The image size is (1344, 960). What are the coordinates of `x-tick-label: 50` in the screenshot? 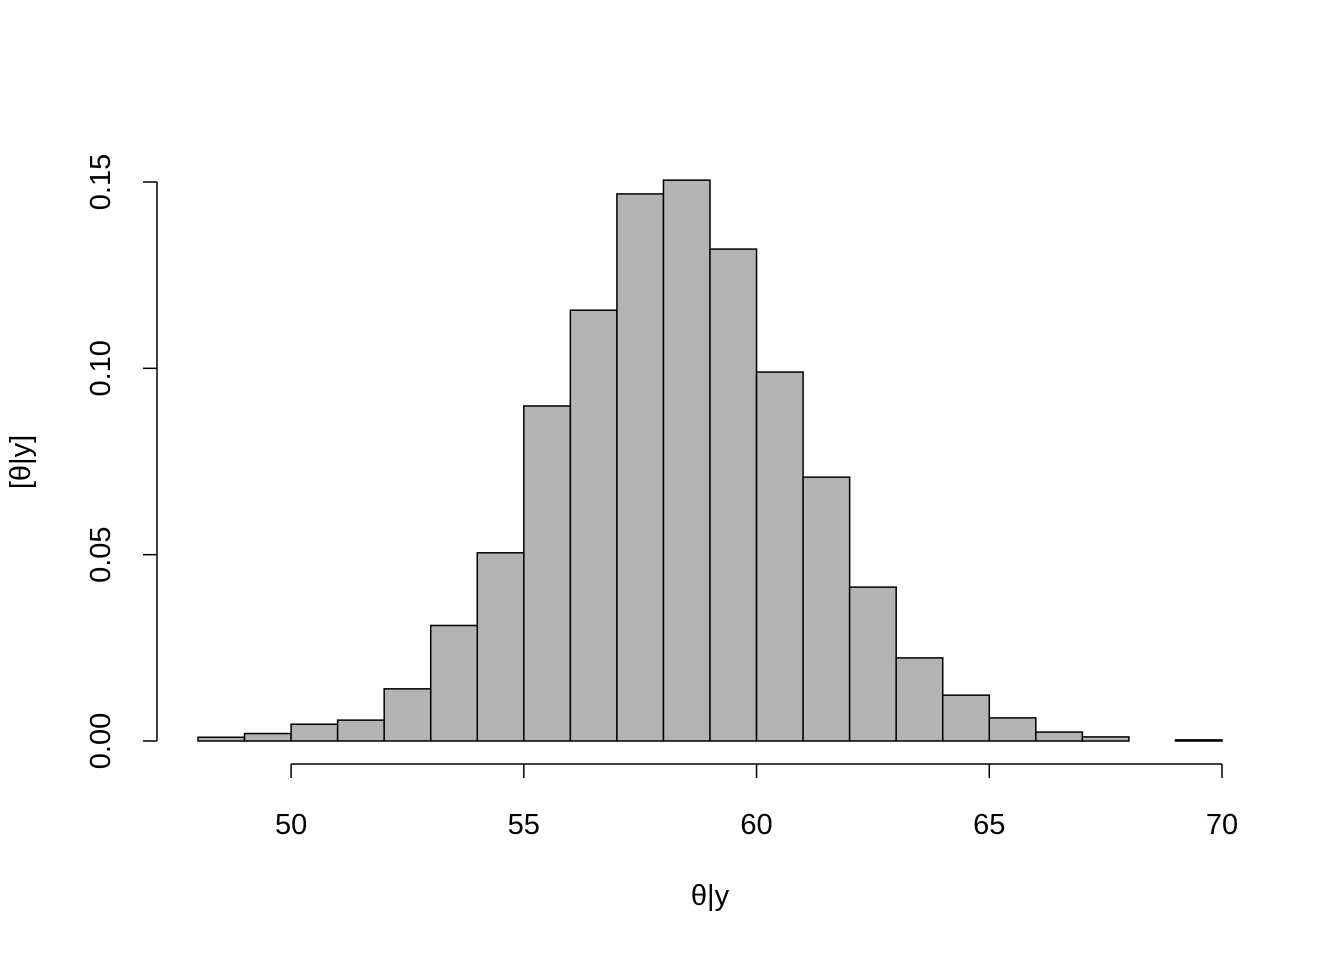 It's located at (291, 825).